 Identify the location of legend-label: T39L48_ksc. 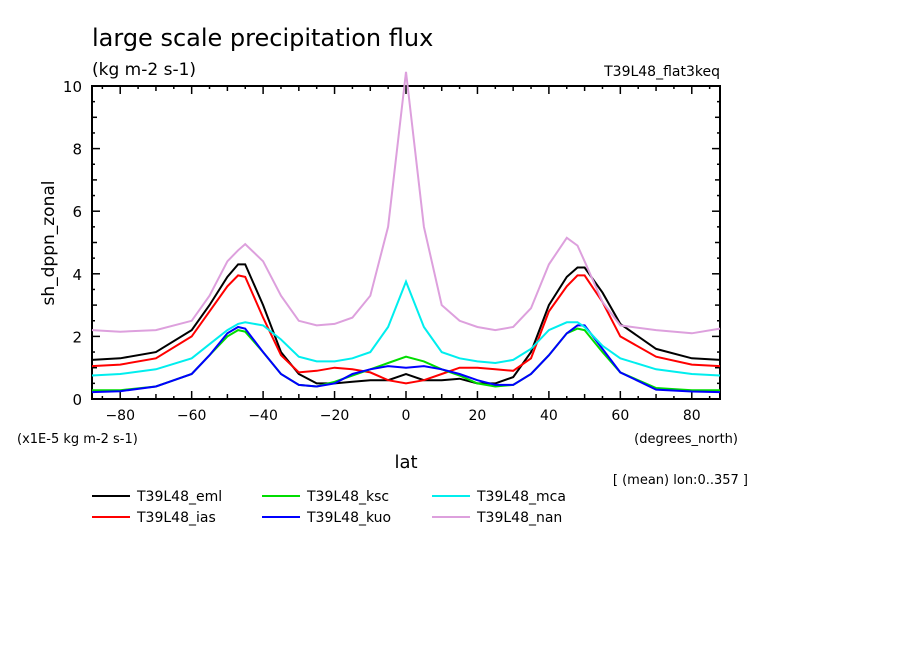
(347, 497).